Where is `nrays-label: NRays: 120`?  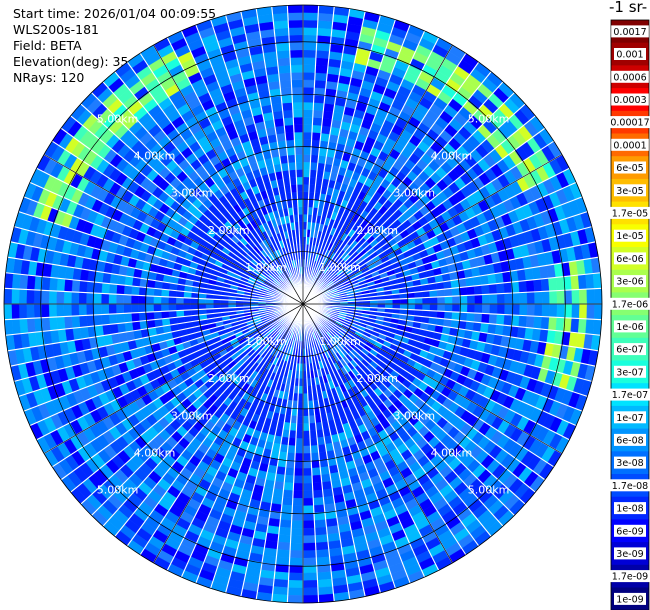
nrays-label: NRays: 120 is located at coordinates (49, 77).